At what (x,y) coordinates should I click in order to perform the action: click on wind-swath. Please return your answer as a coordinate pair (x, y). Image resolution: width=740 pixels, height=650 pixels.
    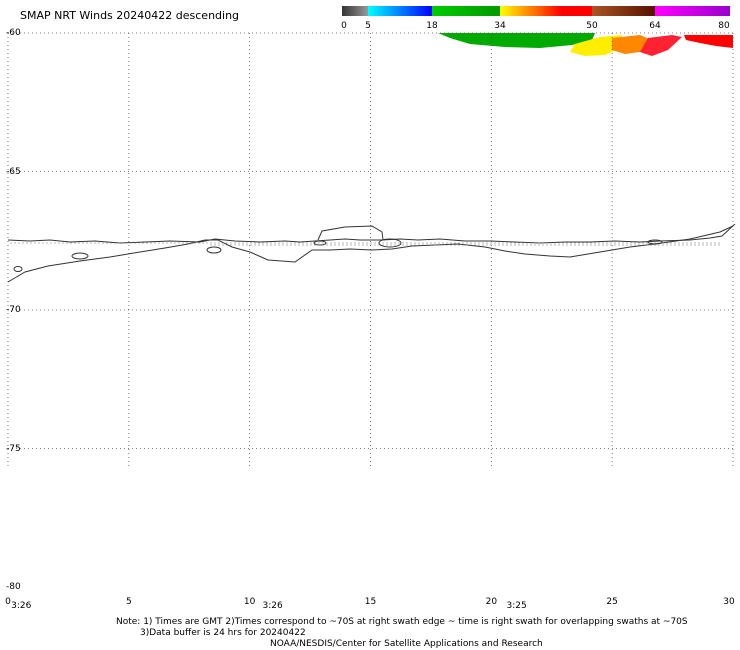
    Looking at the image, I should click on (585, 44).